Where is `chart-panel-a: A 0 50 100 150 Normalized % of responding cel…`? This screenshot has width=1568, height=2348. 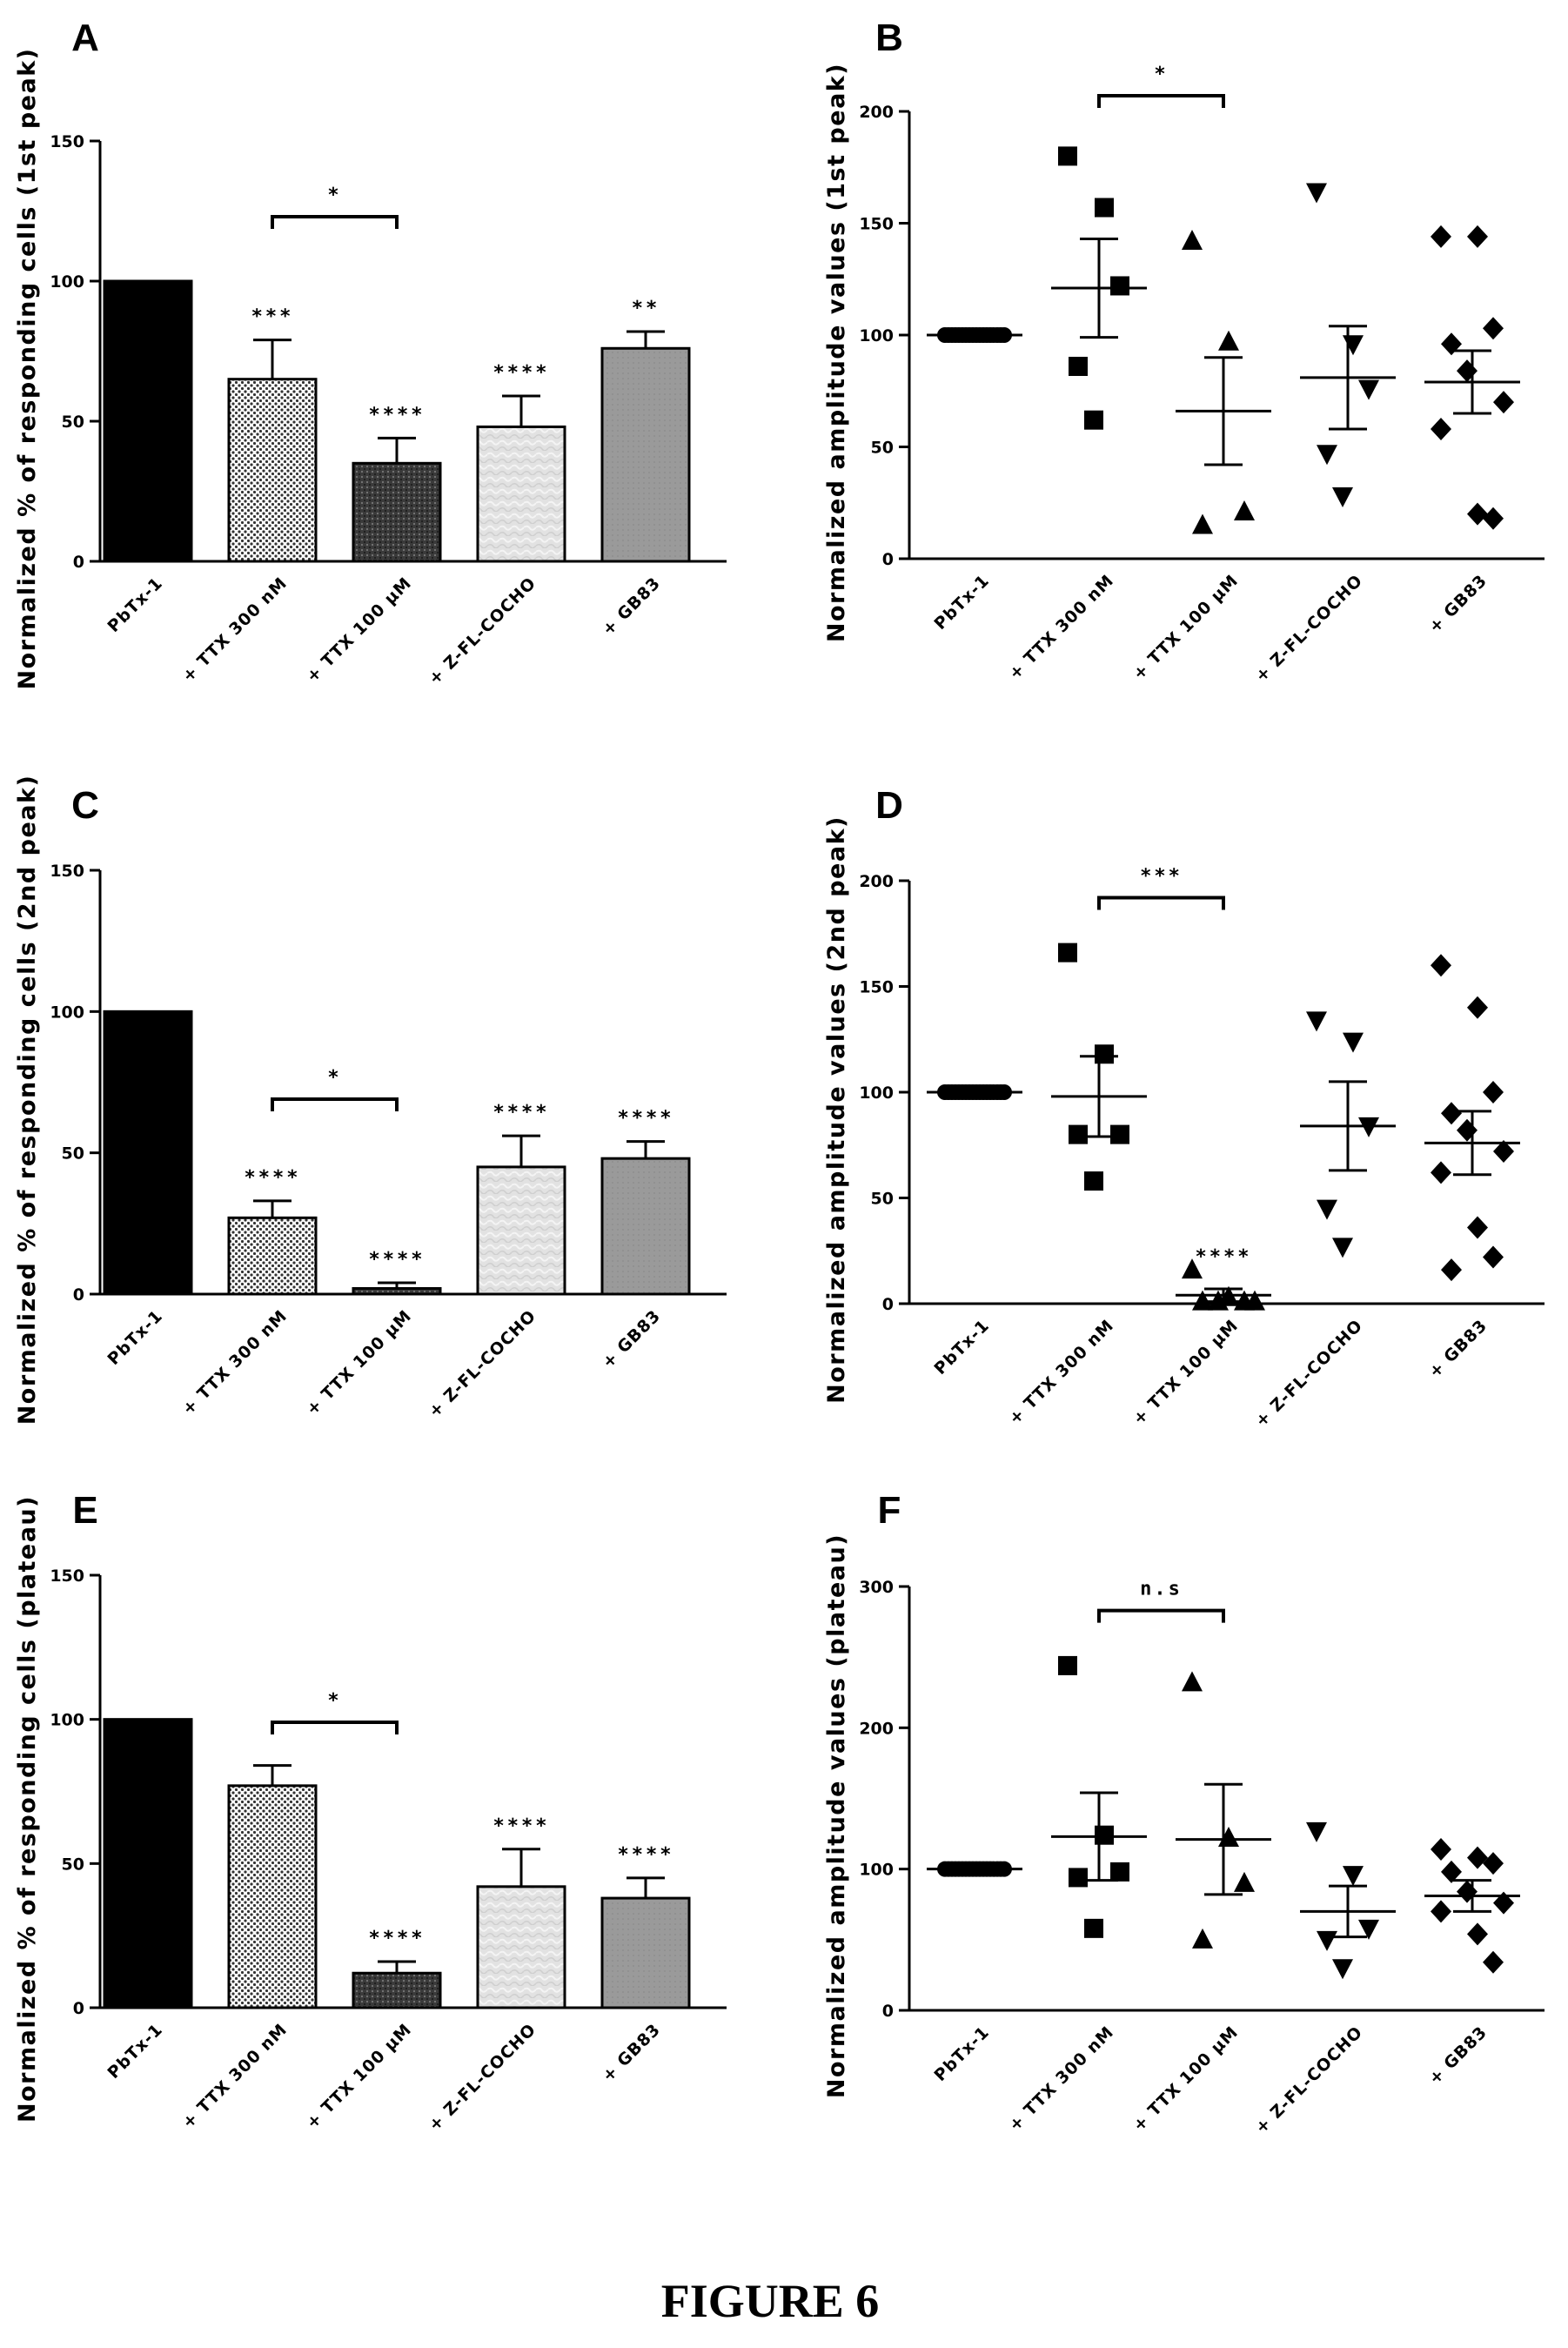 chart-panel-a: A 0 50 100 150 Normalized % of responding cel… is located at coordinates (370, 353).